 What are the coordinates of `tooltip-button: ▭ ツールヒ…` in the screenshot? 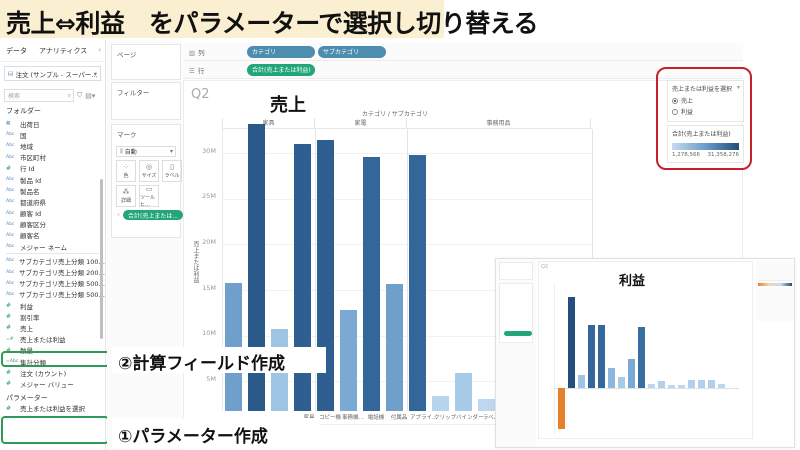 It's located at (149, 196).